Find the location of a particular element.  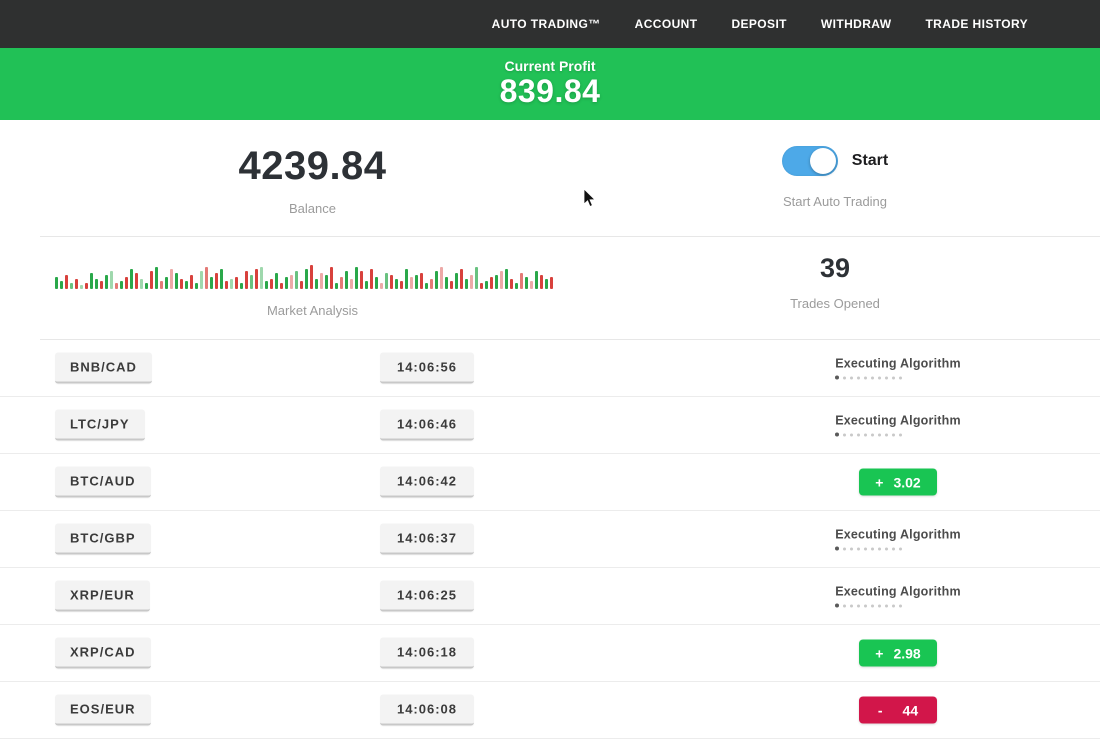

trade-status-cell: + 3.02 is located at coordinates (898, 482).